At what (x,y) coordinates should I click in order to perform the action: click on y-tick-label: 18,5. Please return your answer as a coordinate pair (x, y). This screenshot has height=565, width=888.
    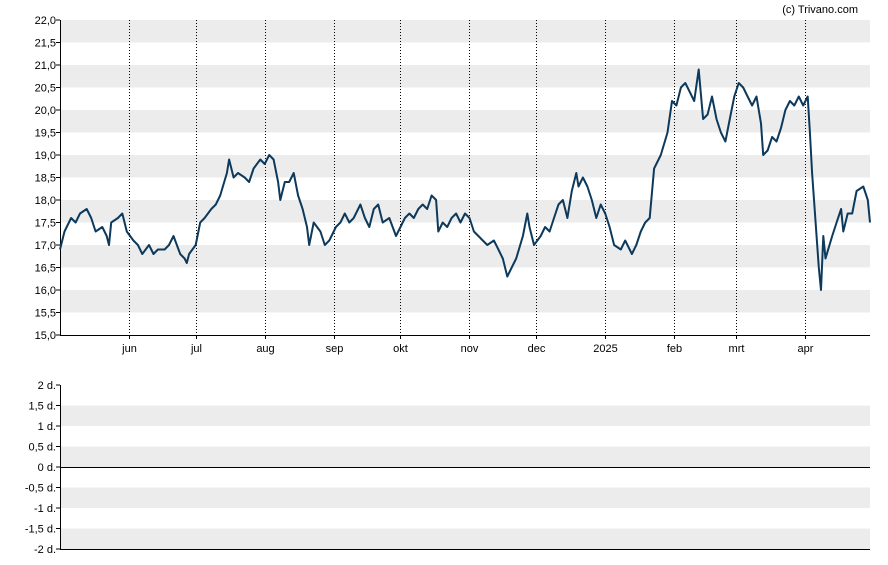
    Looking at the image, I should click on (45, 179).